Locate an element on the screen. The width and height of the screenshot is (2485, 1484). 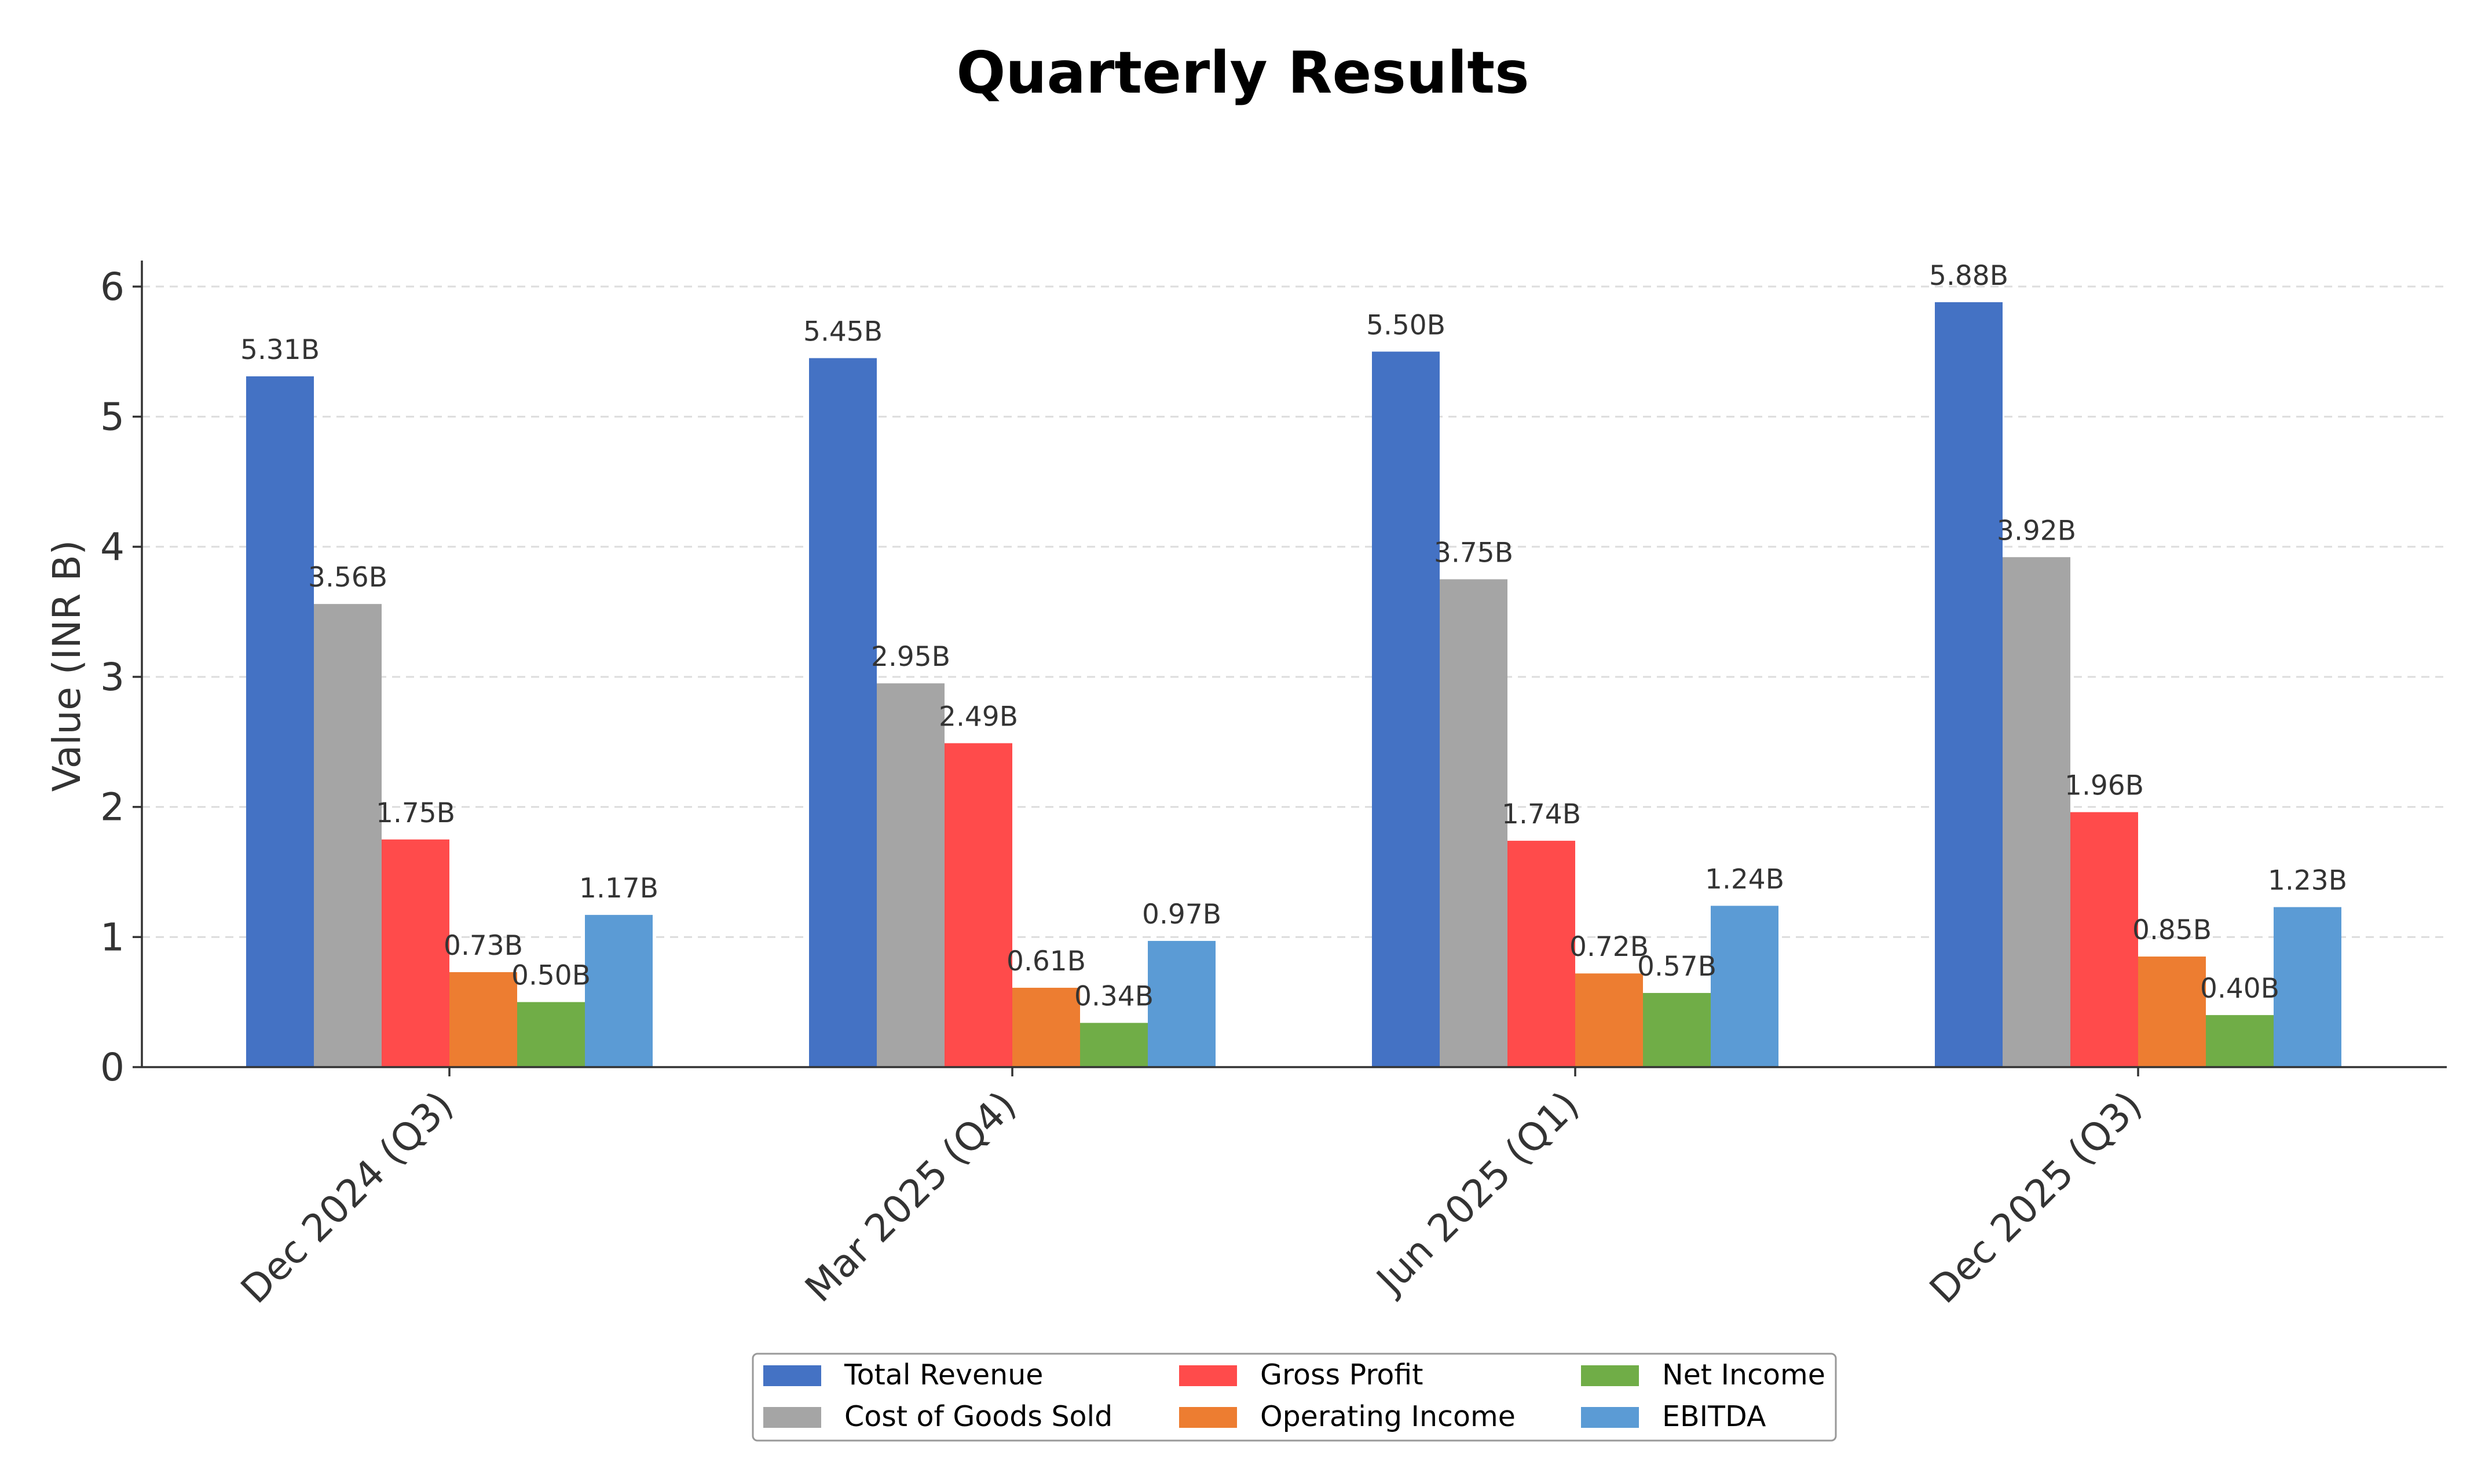
legend-label: Net Income is located at coordinates (1743, 1374).